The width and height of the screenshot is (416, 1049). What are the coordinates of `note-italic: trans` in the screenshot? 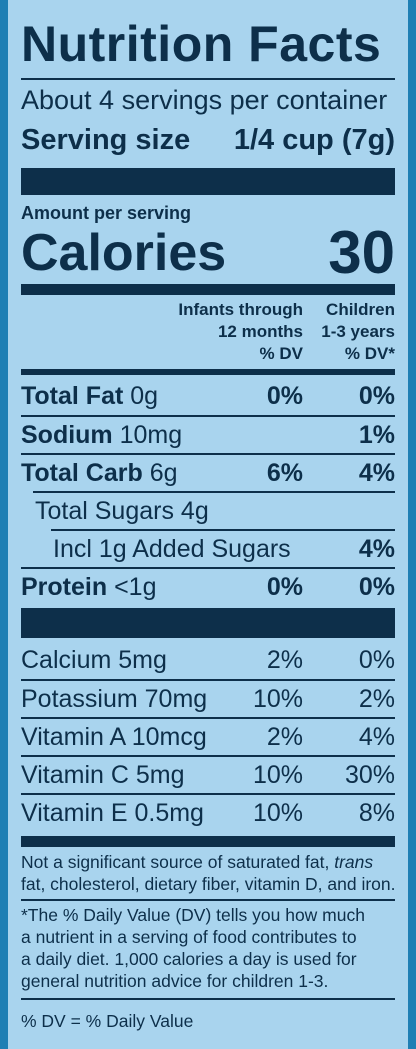 It's located at (354, 862).